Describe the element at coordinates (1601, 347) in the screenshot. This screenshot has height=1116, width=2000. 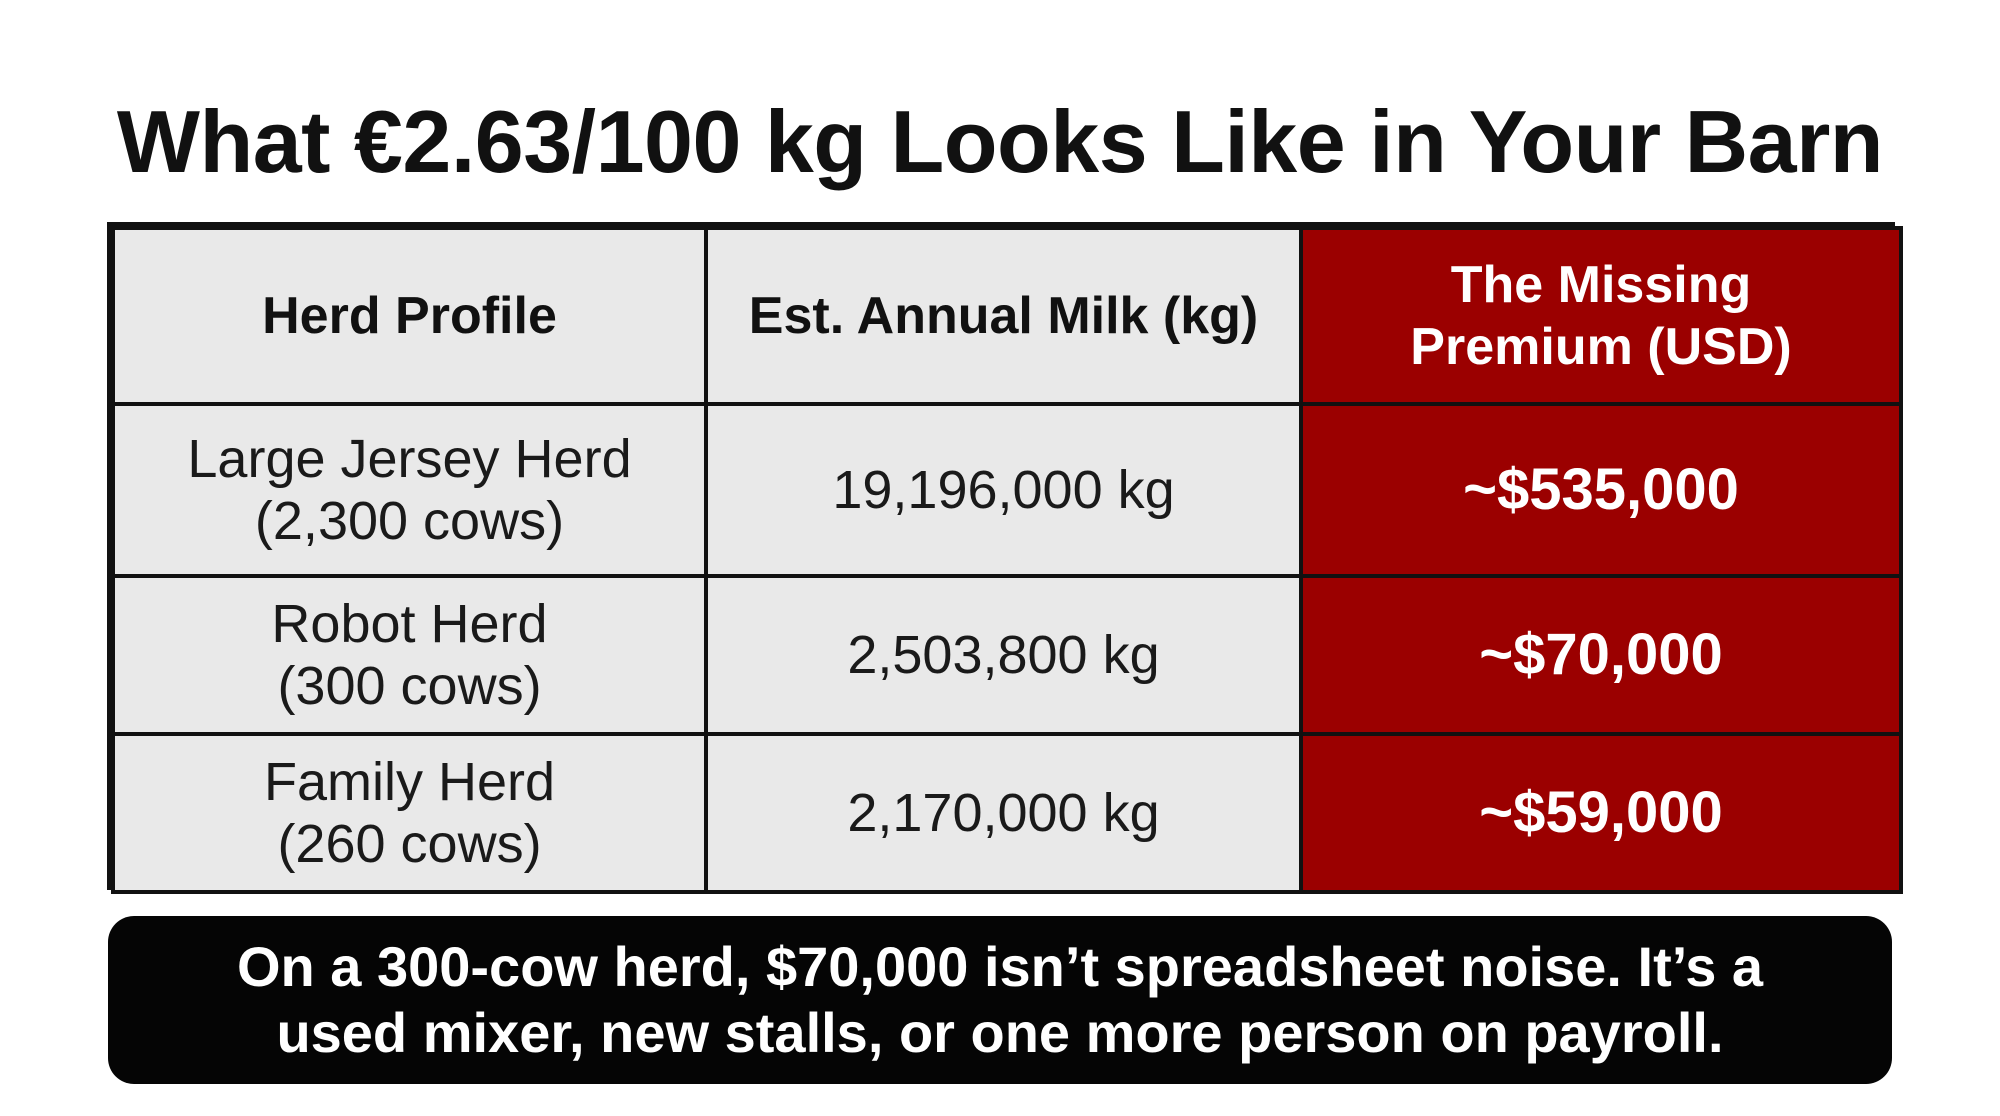
I see `column-header-premium-line-2: Premium (USD)` at that location.